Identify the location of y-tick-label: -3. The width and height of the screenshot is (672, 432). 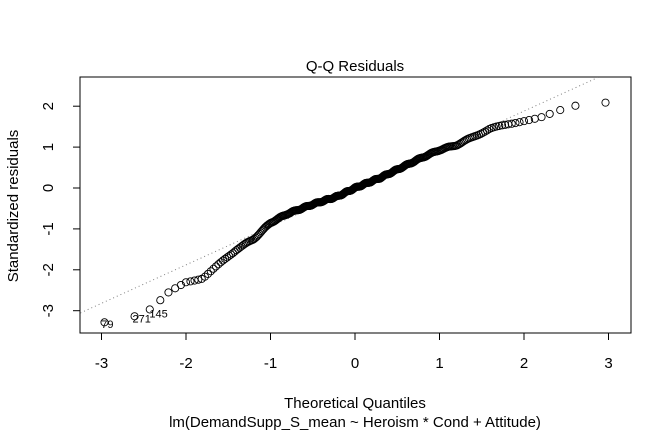
(48, 310).